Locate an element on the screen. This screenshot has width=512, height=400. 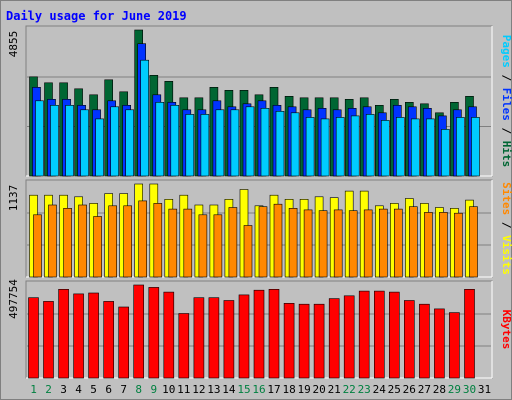
x-tick-label: 26 is located at coordinates (409, 389).